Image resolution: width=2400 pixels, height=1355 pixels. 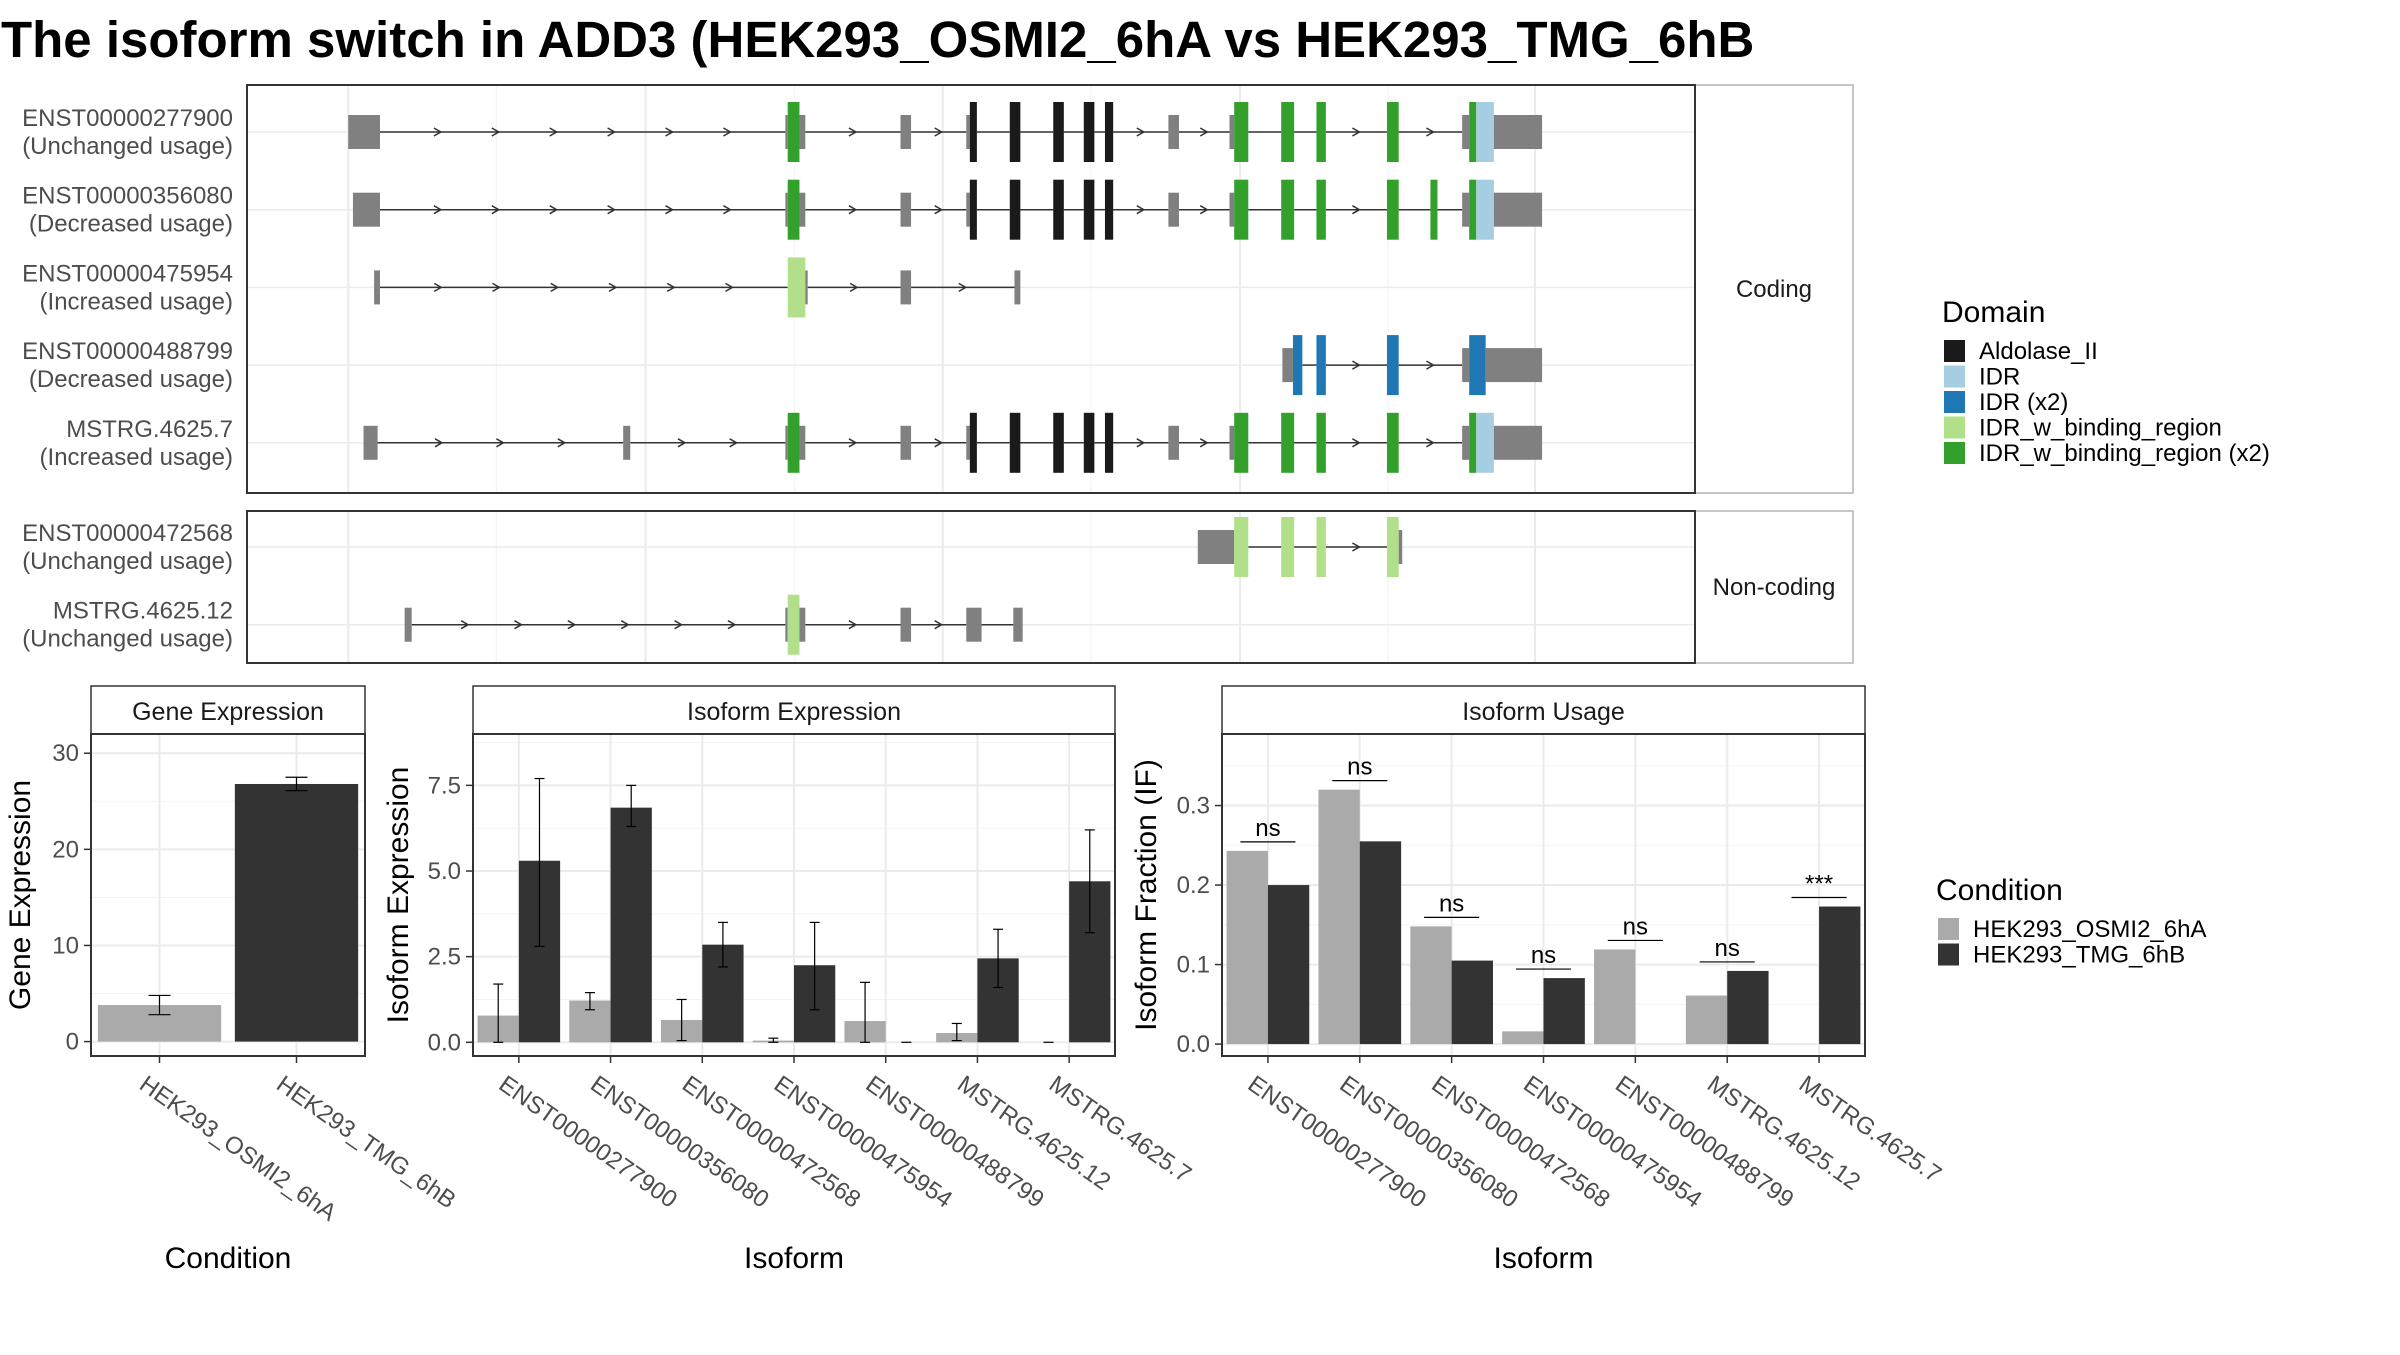 I want to click on x-tick-label: MSTRG.4625.12, so click(x=1783, y=1133).